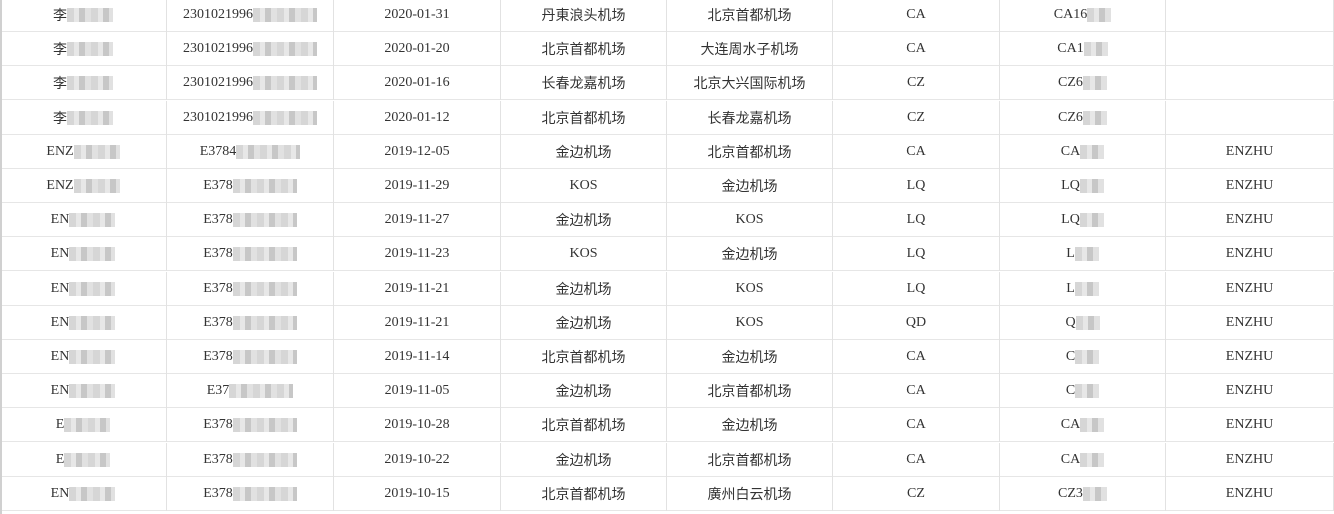 The image size is (1334, 514). What do you see at coordinates (916, 322) in the screenshot?
I see `cell-airline: QD` at bounding box center [916, 322].